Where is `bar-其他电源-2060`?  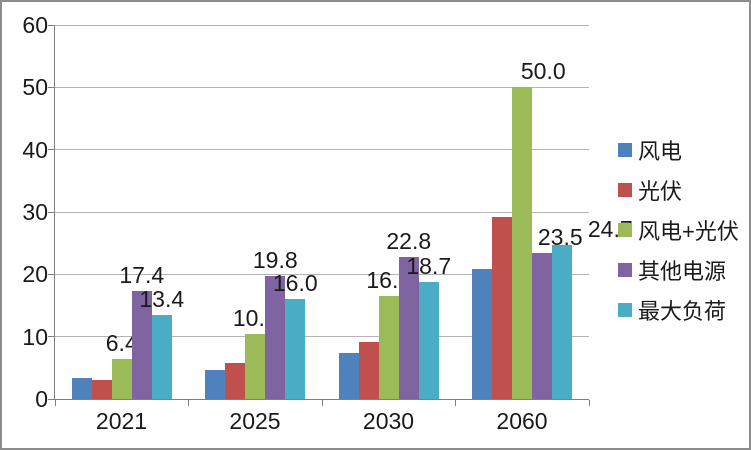 bar-其他电源-2060 is located at coordinates (542, 325).